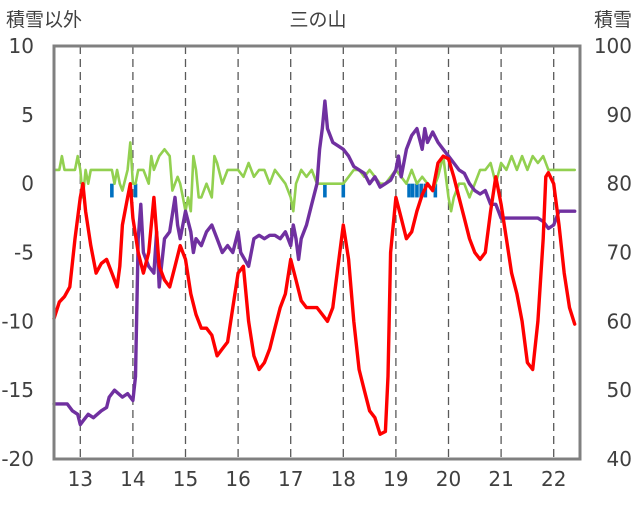 This screenshot has height=505, width=636. What do you see at coordinates (314, 177) in the screenshot?
I see `series-line-green` at bounding box center [314, 177].